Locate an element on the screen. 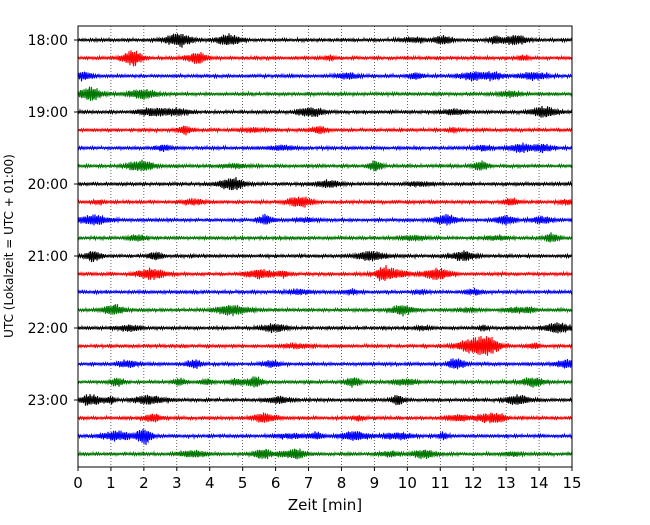  x-tick-label-6: 6 is located at coordinates (276, 483).